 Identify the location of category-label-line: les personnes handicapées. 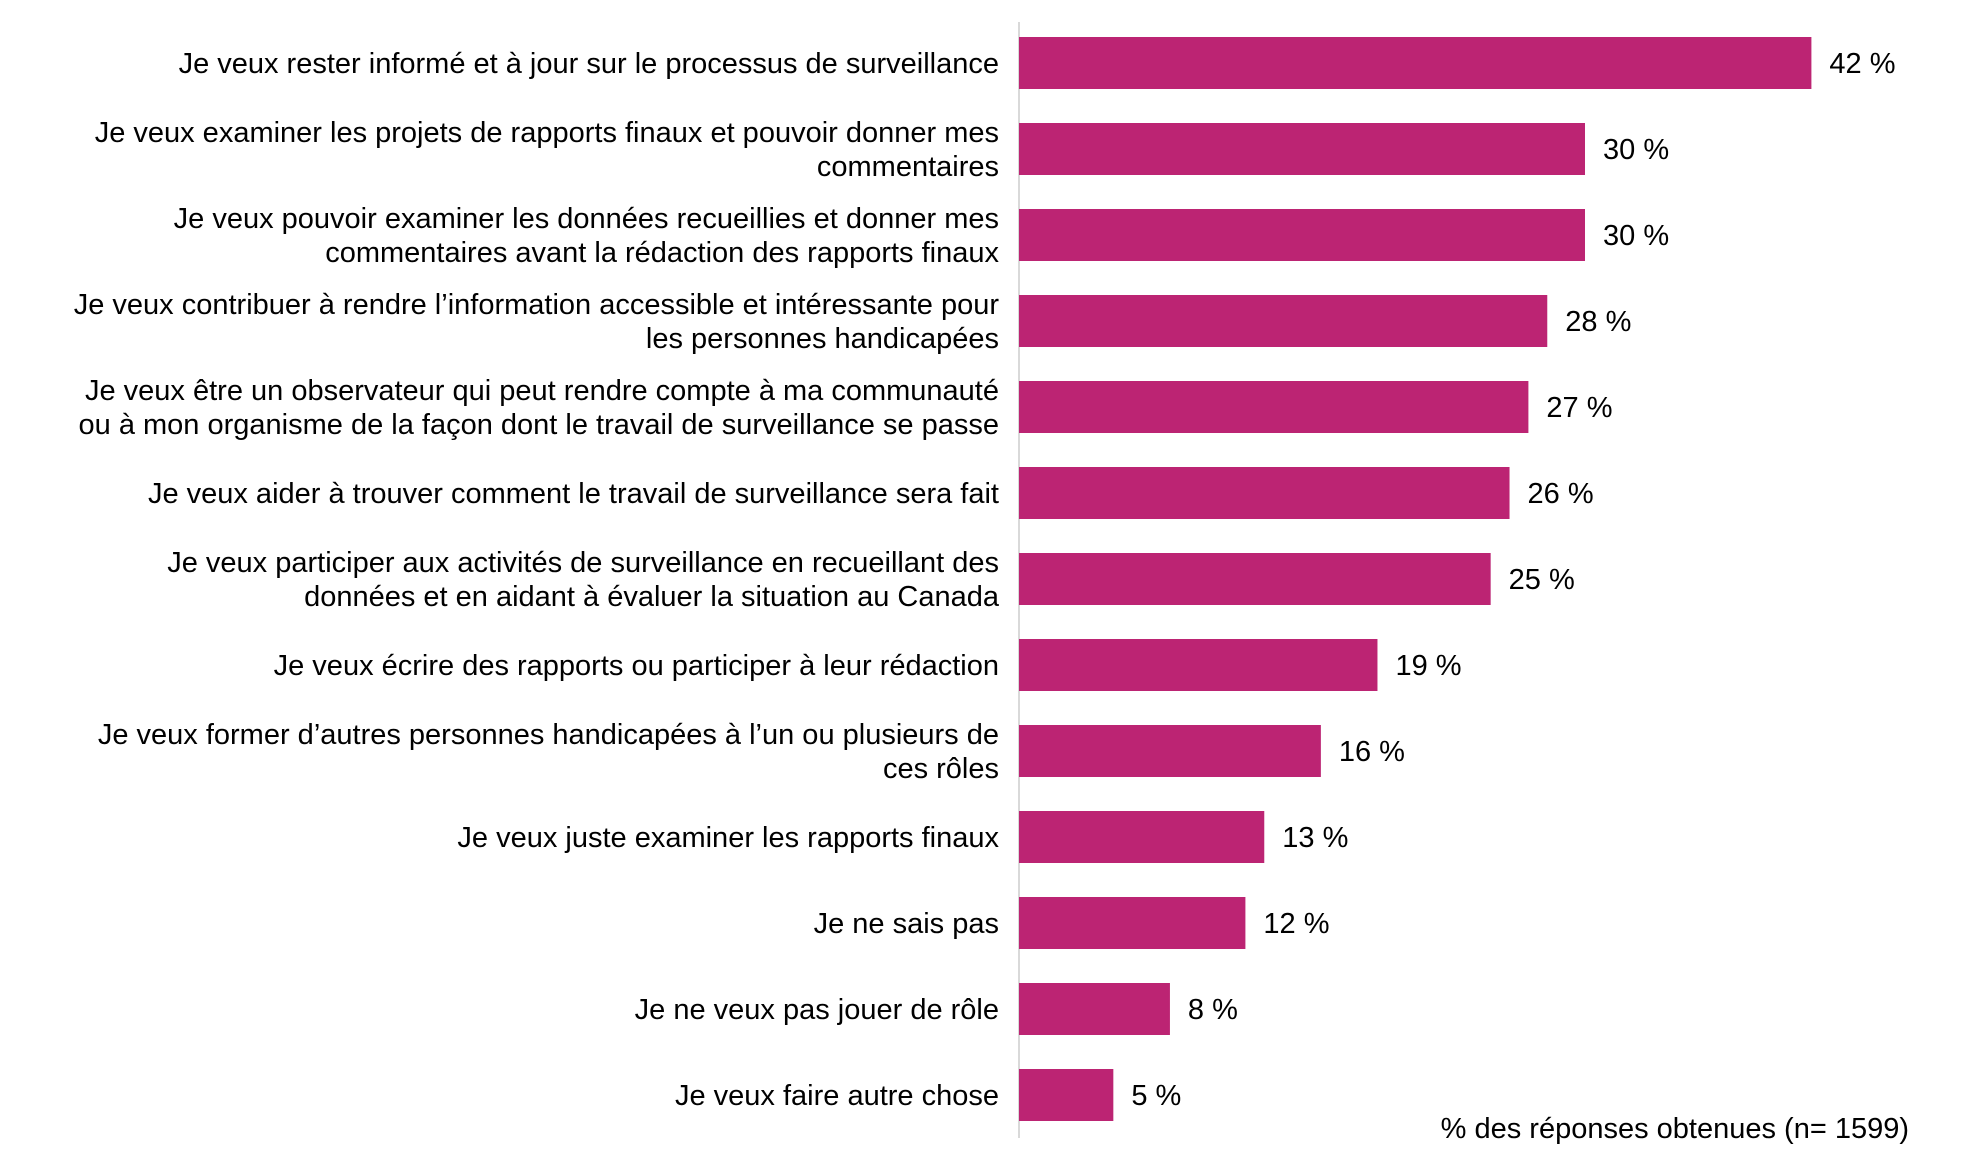
(822, 339).